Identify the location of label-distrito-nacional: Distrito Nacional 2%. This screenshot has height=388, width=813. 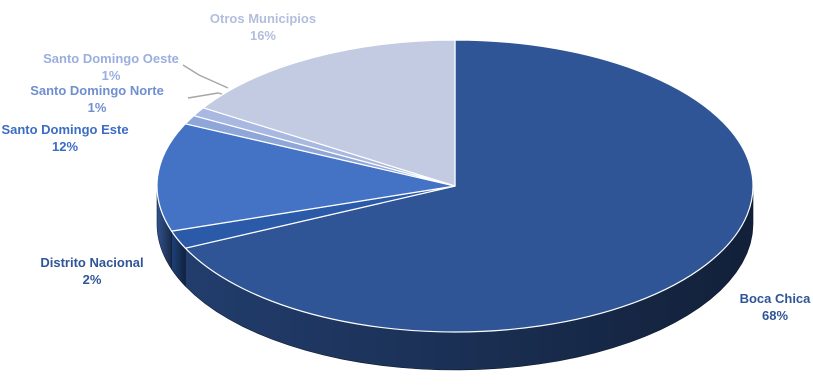
(91, 271).